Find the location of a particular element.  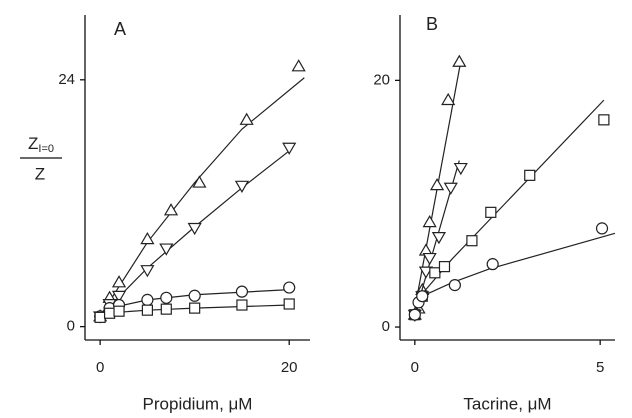

y-axis-label: ZI=0Z is located at coordinates (41, 158).